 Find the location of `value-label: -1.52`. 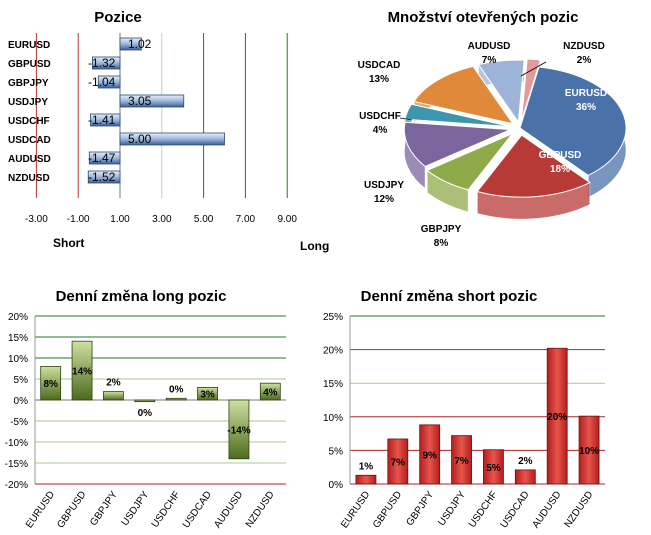

value-label: -1.52 is located at coordinates (102, 177).